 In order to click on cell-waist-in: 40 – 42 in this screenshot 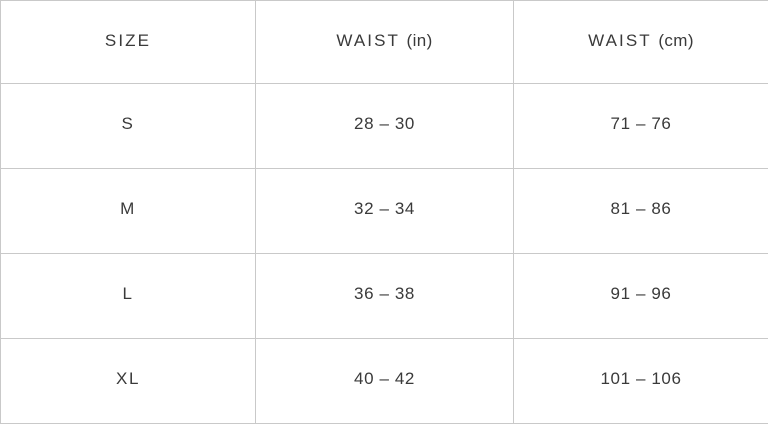, I will do `click(385, 381)`.